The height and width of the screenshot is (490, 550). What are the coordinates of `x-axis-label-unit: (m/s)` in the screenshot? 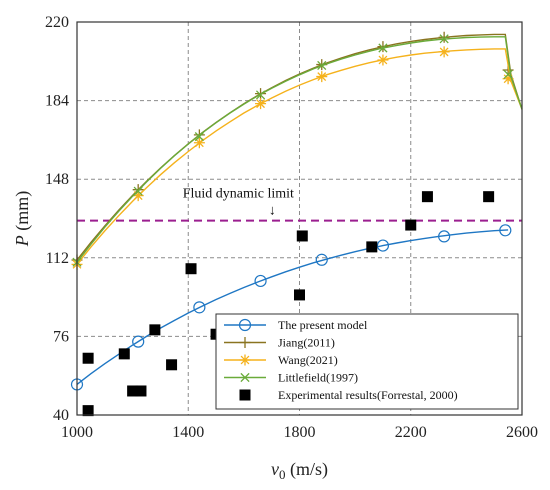 It's located at (307, 469).